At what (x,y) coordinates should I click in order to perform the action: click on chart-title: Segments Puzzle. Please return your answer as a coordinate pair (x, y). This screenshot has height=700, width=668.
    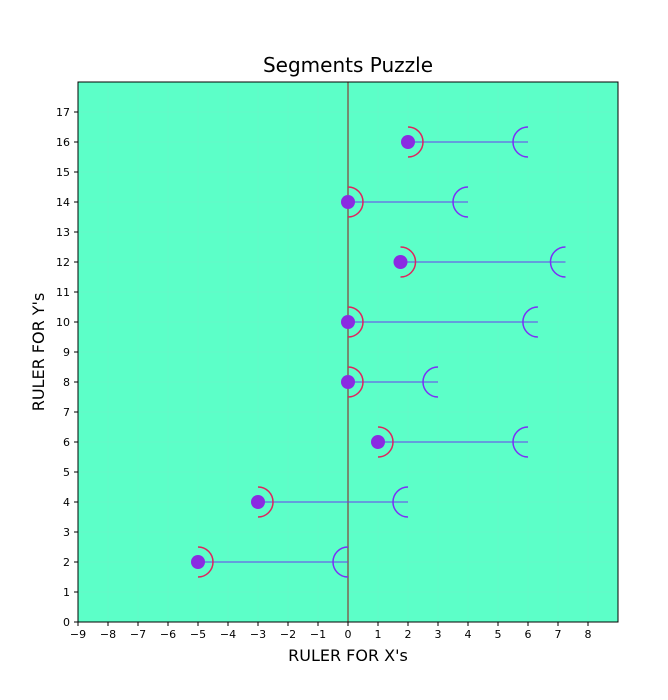
    Looking at the image, I should click on (348, 65).